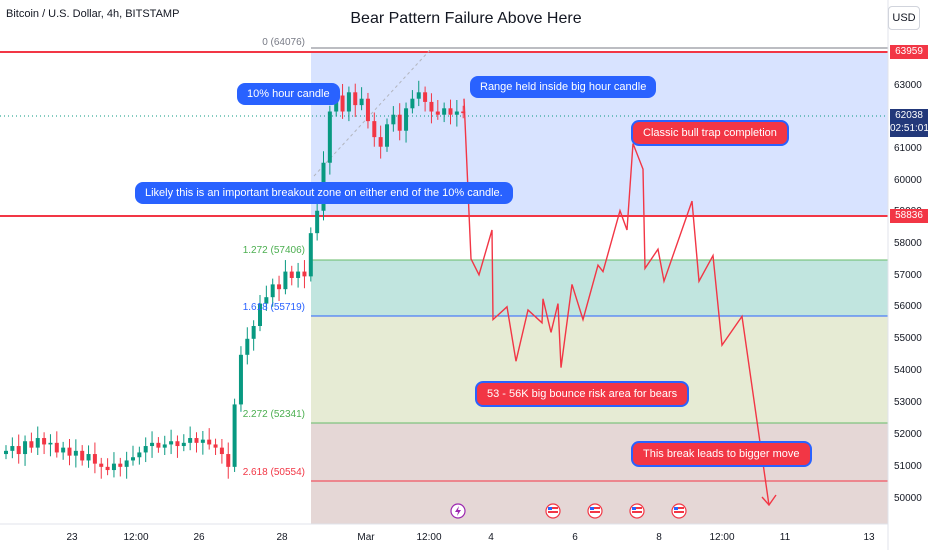 The height and width of the screenshot is (550, 932). I want to click on x-tick: Mar, so click(366, 537).